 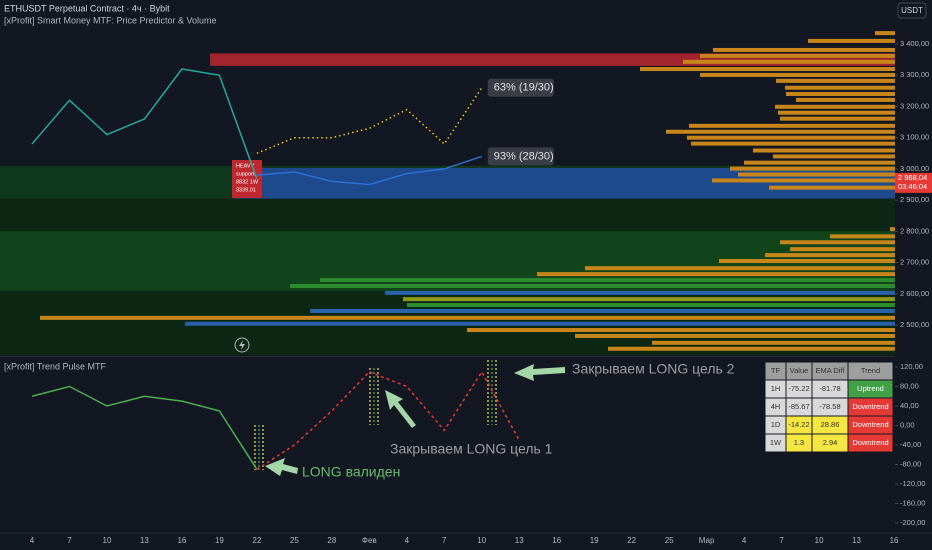 What do you see at coordinates (87, 8) in the screenshot?
I see `chart-title: ETHUSDT Perpetual Contract · 4ч · Bybit` at bounding box center [87, 8].